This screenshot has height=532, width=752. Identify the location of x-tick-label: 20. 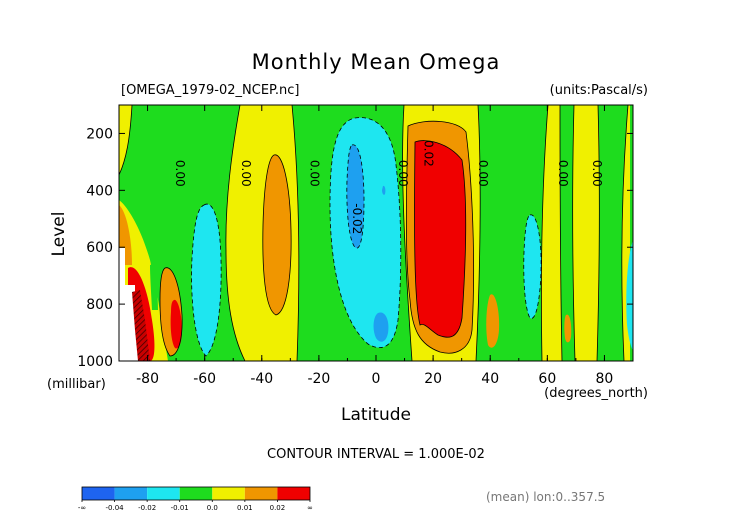
(433, 379).